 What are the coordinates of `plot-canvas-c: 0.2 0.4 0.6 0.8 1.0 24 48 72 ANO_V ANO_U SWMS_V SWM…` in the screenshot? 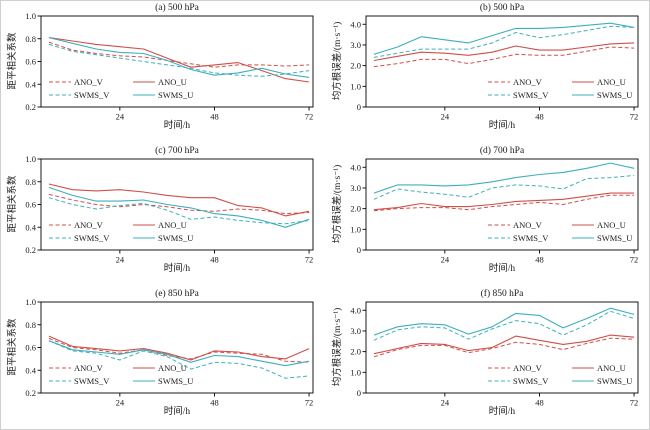 It's located at (169, 209).